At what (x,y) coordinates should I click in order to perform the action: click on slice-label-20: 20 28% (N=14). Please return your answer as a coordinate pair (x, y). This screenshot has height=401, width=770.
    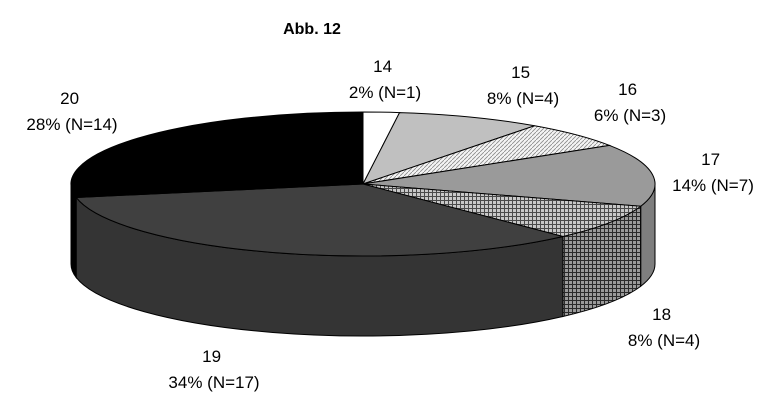
    Looking at the image, I should click on (71, 111).